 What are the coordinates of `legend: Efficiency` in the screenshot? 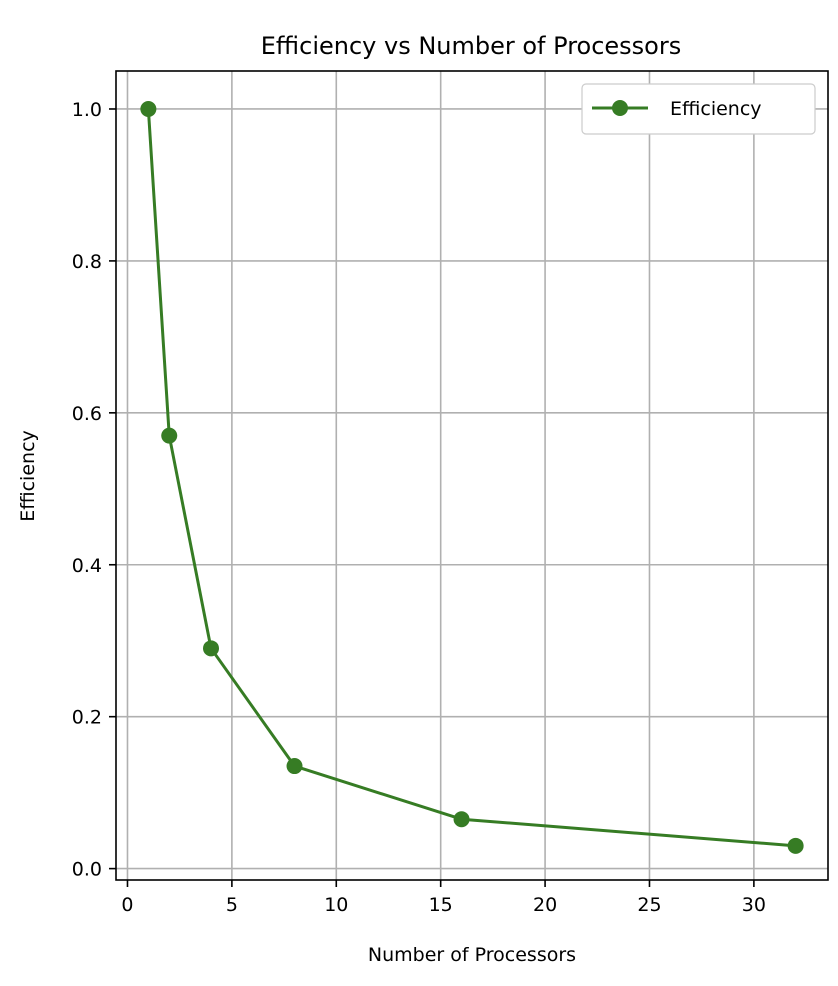 It's located at (698, 109).